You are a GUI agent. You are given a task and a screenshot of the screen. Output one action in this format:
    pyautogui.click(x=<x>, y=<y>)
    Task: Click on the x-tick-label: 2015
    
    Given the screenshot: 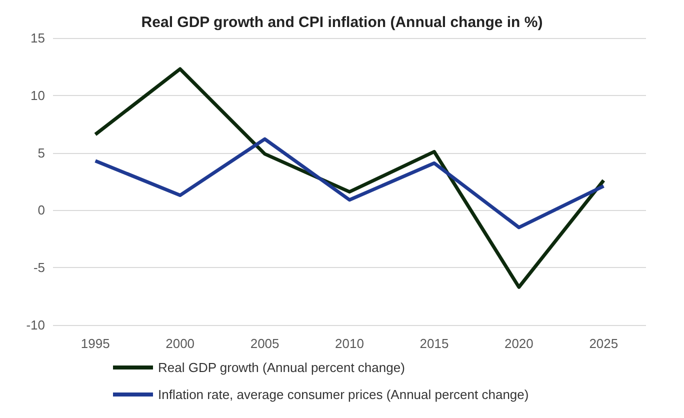 What is the action you would take?
    pyautogui.click(x=434, y=343)
    